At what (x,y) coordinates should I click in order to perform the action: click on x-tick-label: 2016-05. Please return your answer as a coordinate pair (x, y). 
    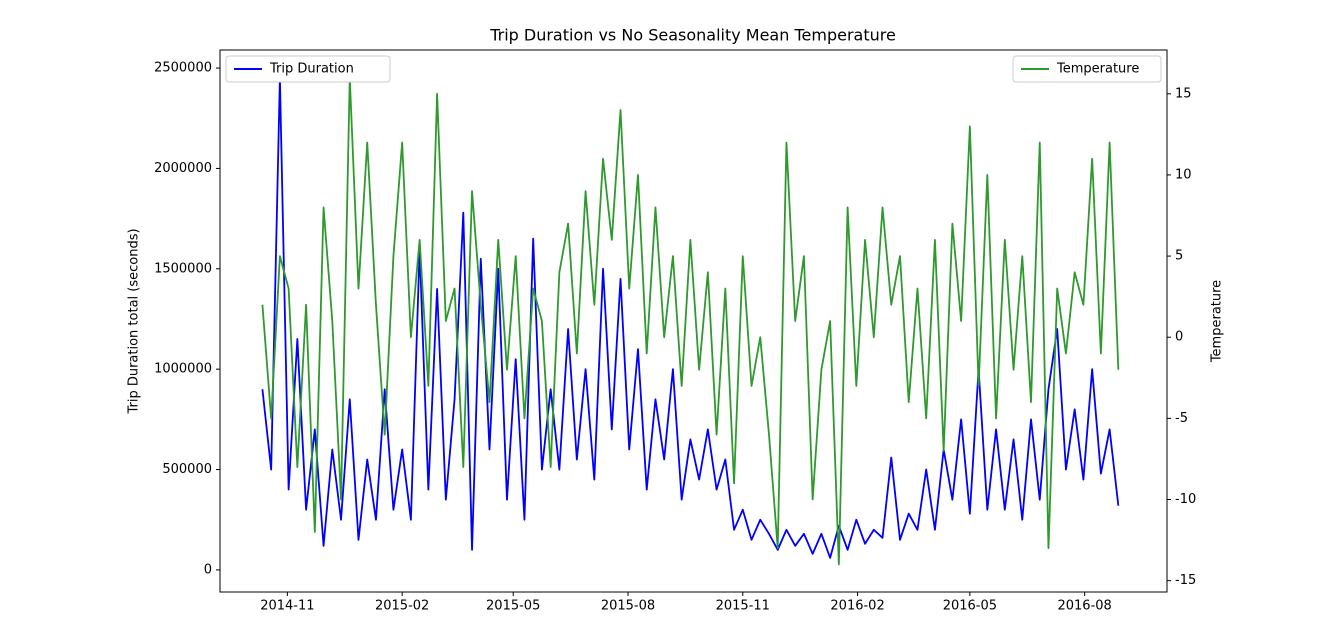
    Looking at the image, I should click on (970, 606).